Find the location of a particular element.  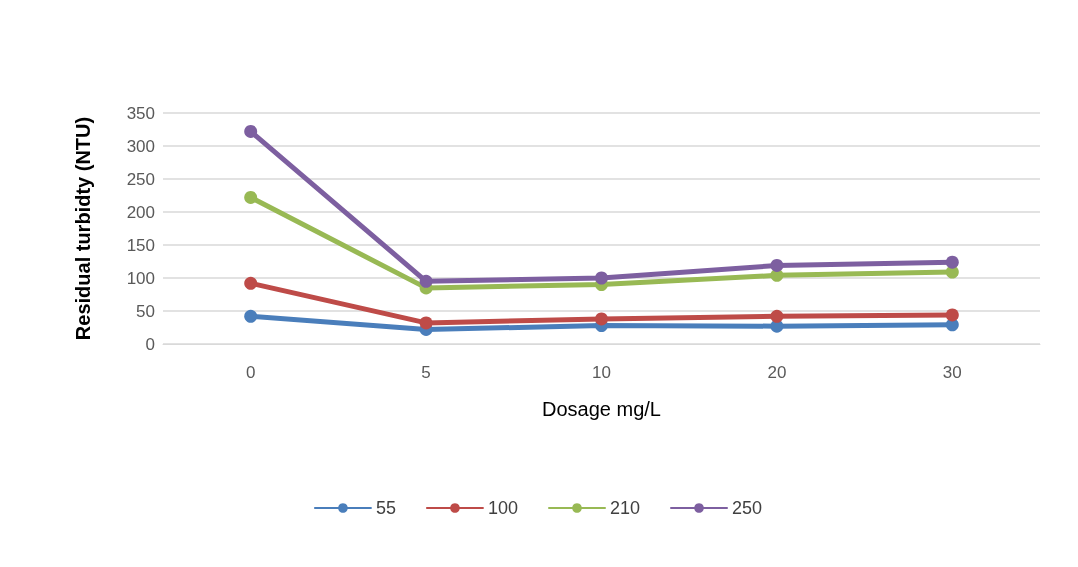

y-tick-label: 350 is located at coordinates (140, 113).